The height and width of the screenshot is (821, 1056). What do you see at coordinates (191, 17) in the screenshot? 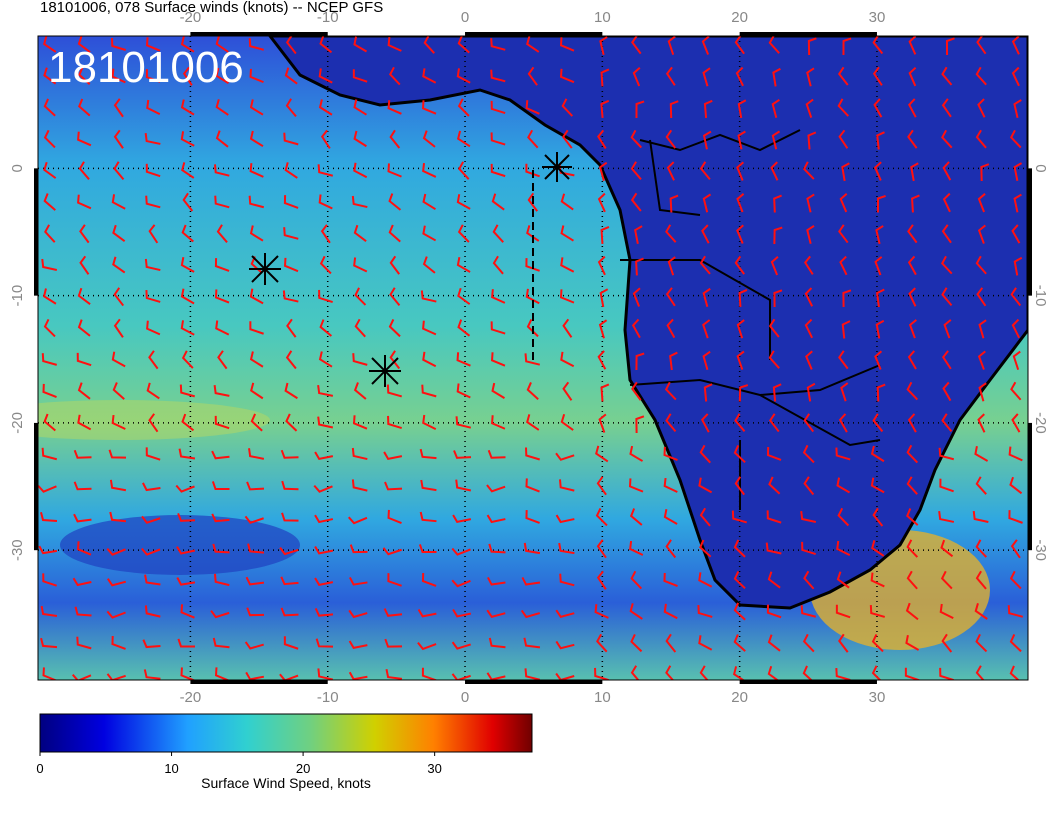
I see `lon-tick-label: -20` at bounding box center [191, 17].